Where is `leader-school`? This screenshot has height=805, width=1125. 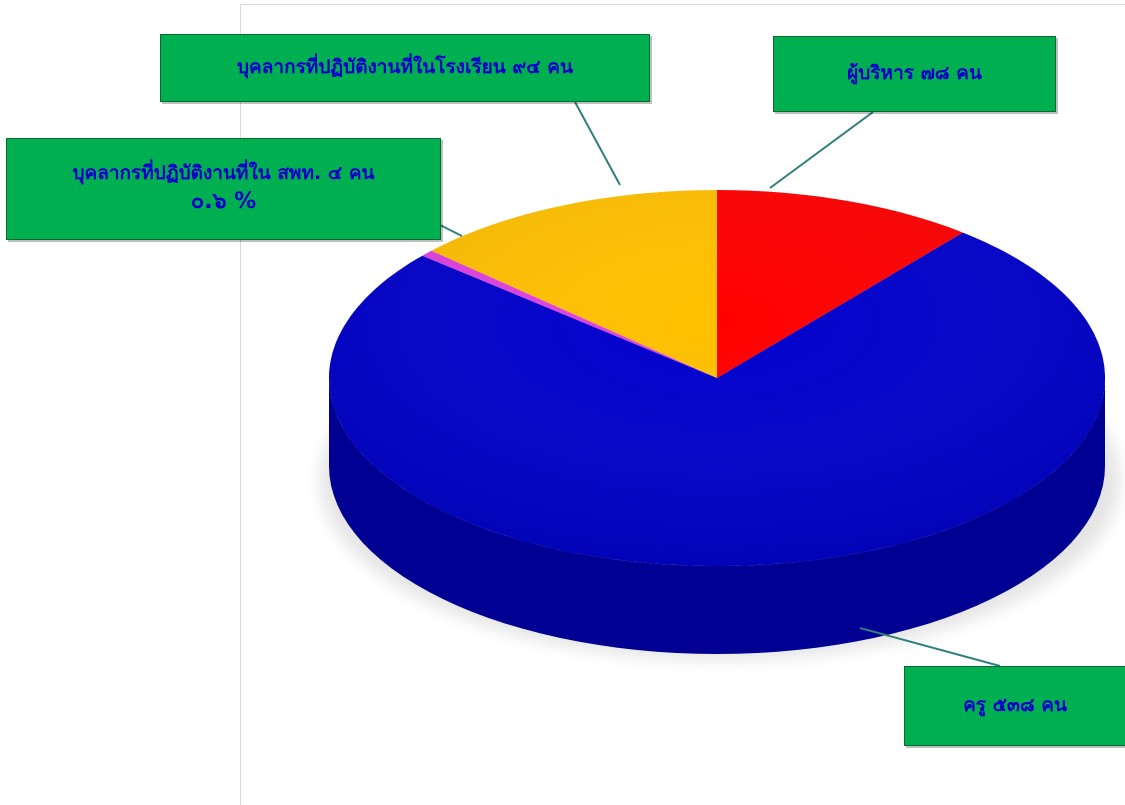
leader-school is located at coordinates (597, 143).